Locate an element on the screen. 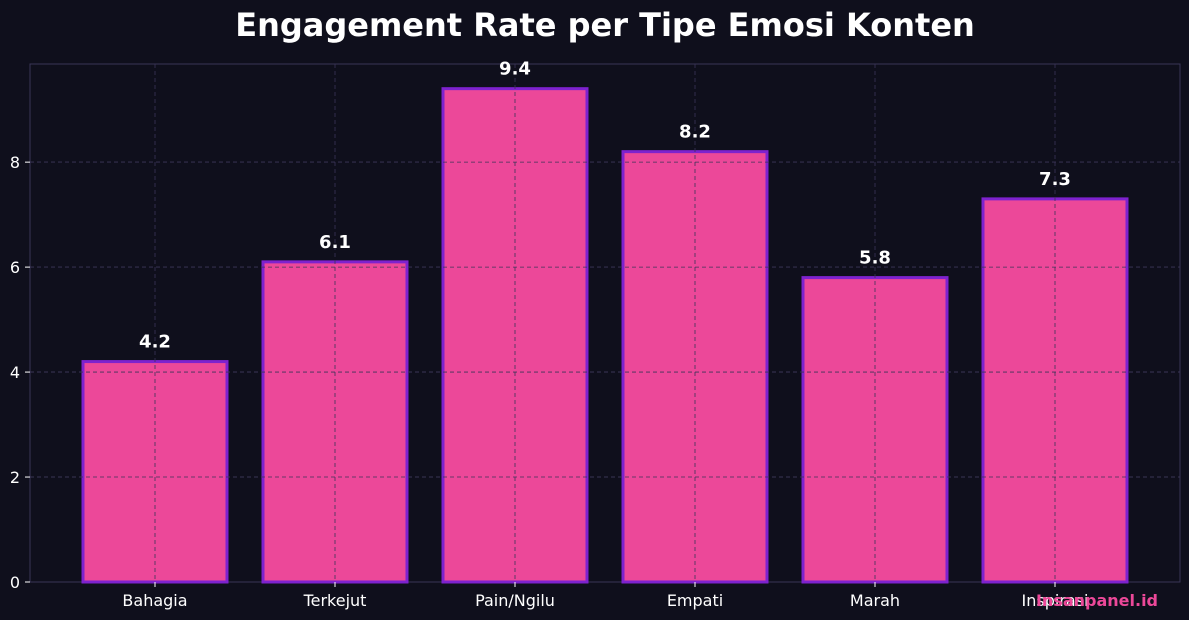 The image size is (1189, 620). chart-title: Engagement Rate per Tipe Emosi Konten is located at coordinates (605, 25).